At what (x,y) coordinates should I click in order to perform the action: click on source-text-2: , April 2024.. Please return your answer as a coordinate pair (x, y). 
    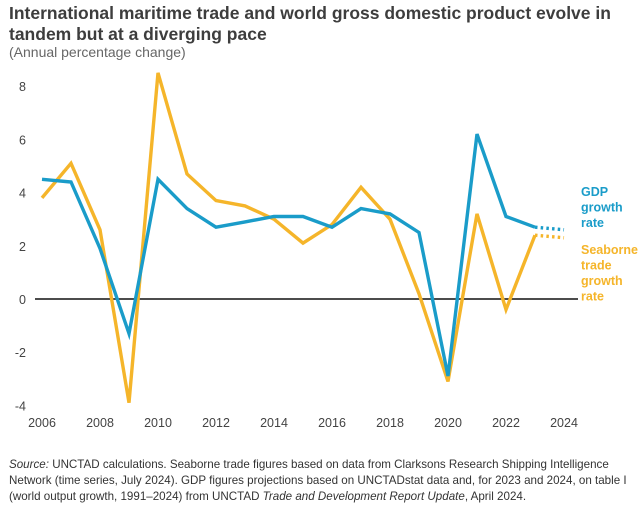
    Looking at the image, I should click on (495, 496).